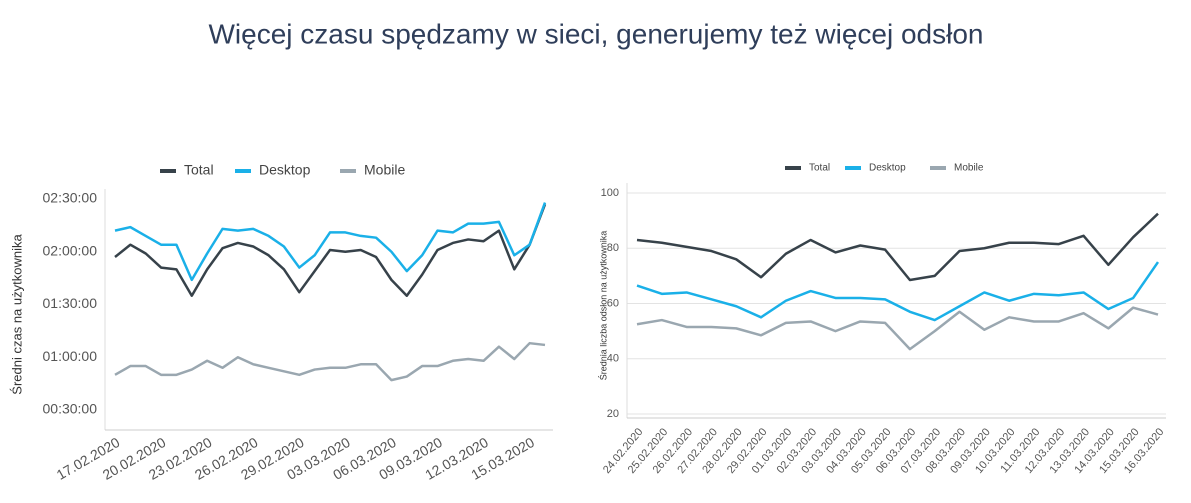 This screenshot has height=503, width=1191. Describe the element at coordinates (602, 306) in the screenshot. I see `y-axis-label: Średnia liczba odsłon na użytkownika` at that location.